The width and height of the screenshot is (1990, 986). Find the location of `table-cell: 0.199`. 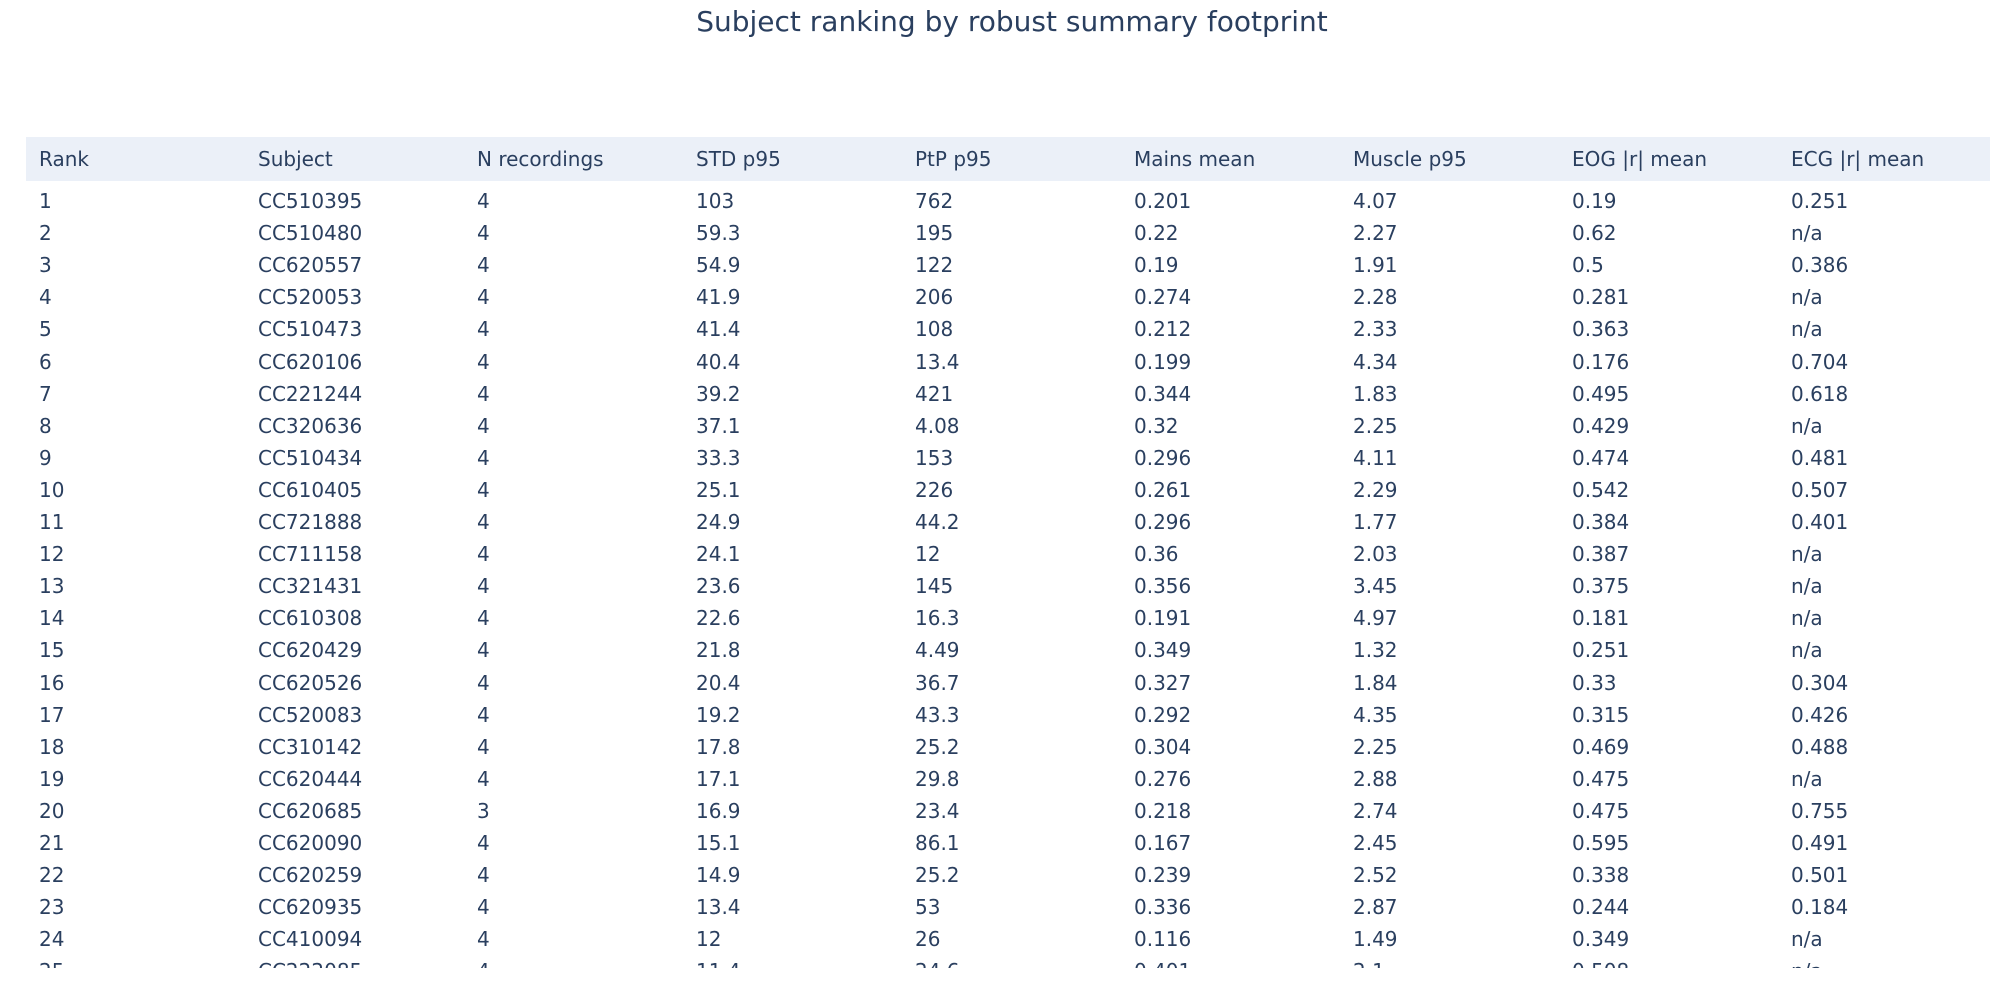

table-cell: 0.199 is located at coordinates (1163, 361).